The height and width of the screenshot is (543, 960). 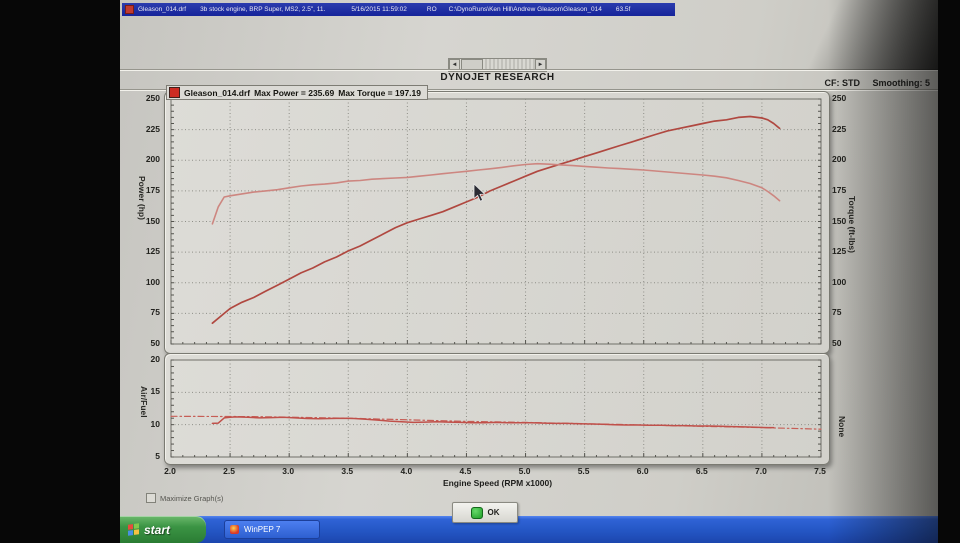 What do you see at coordinates (529, 90) in the screenshot?
I see `header-divider-bottom` at bounding box center [529, 90].